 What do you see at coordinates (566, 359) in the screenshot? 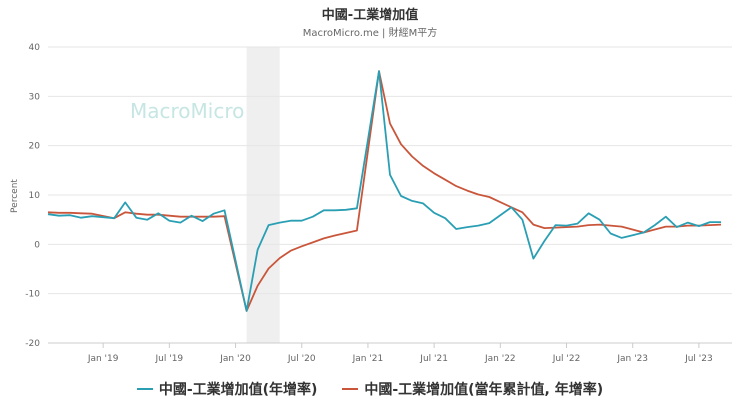
I see `x-tick-label: Jul '22` at bounding box center [566, 359].